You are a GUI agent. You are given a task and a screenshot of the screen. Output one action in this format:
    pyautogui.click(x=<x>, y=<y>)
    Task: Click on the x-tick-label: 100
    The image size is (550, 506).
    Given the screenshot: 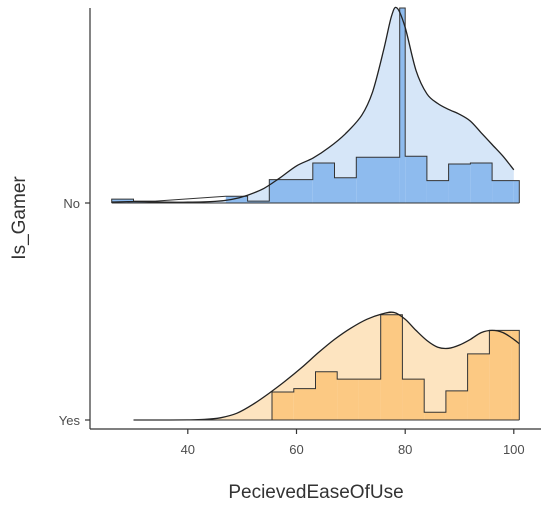 What is the action you would take?
    pyautogui.click(x=514, y=449)
    